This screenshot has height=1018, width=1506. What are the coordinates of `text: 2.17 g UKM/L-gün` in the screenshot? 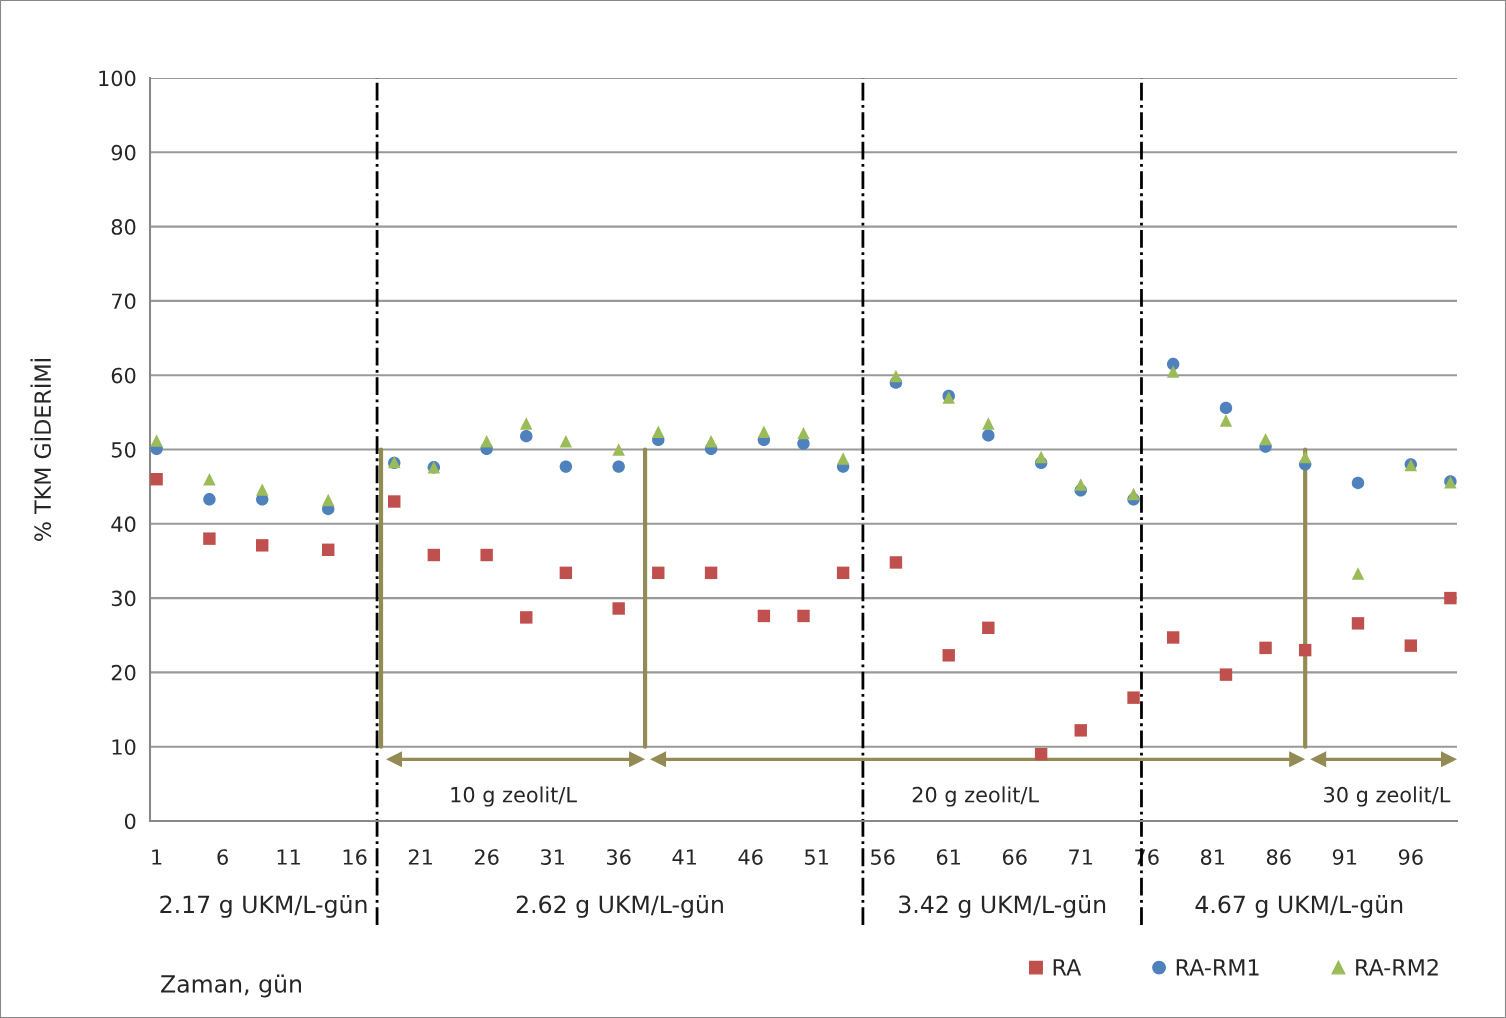 It's located at (263, 906).